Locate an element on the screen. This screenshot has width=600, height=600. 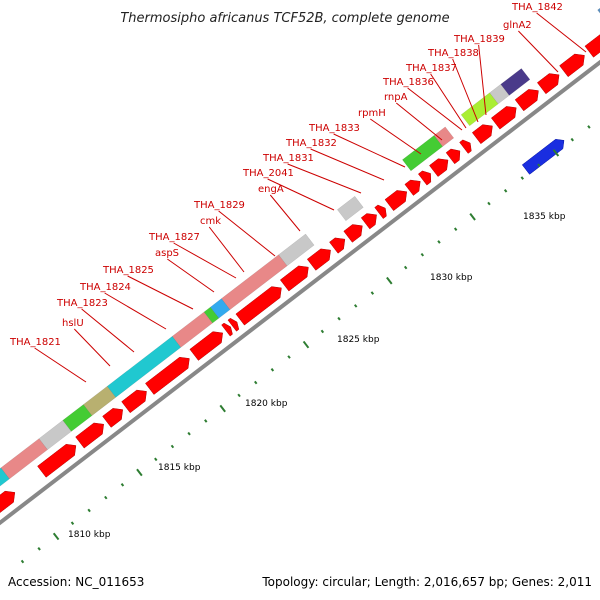
accession-text: Accession: NC_011653 is located at coordinates (76, 582).